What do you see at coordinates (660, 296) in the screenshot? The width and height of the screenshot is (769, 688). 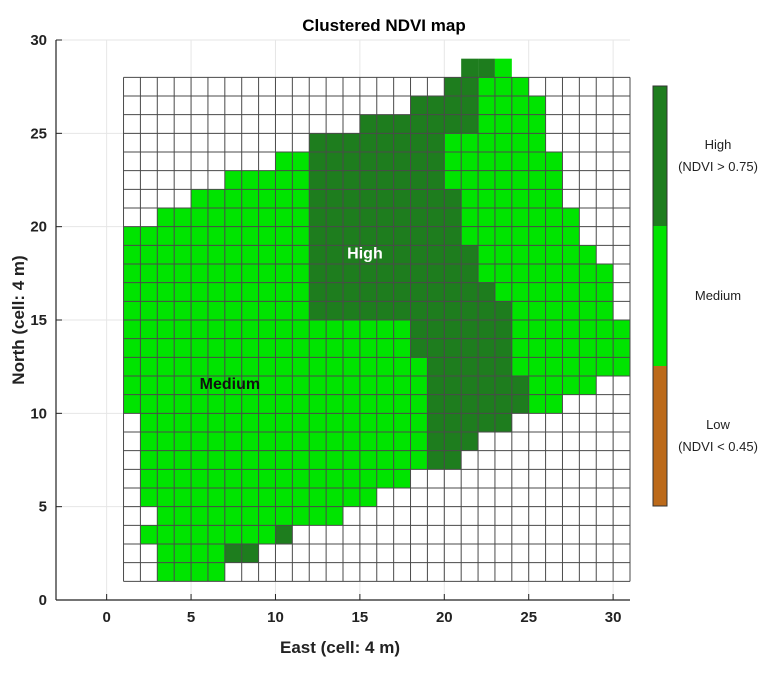 I see `colorbar-swatch-medium` at bounding box center [660, 296].